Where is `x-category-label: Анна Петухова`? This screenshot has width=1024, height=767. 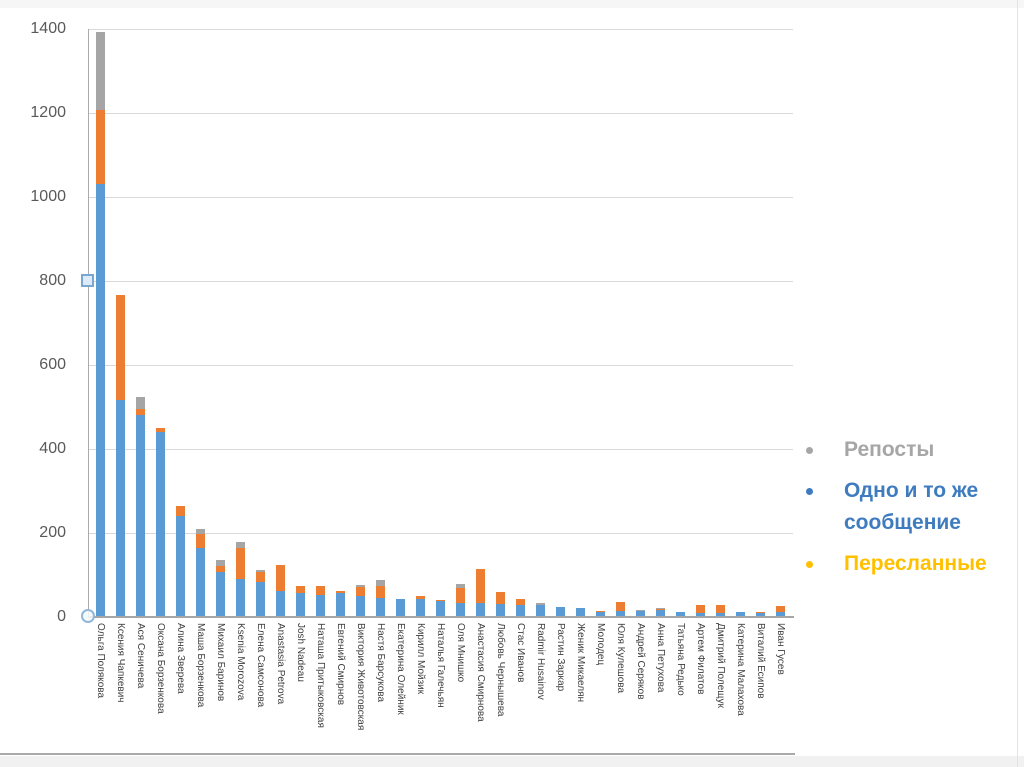 x-category-label: Анна Петухова is located at coordinates (660, 658).